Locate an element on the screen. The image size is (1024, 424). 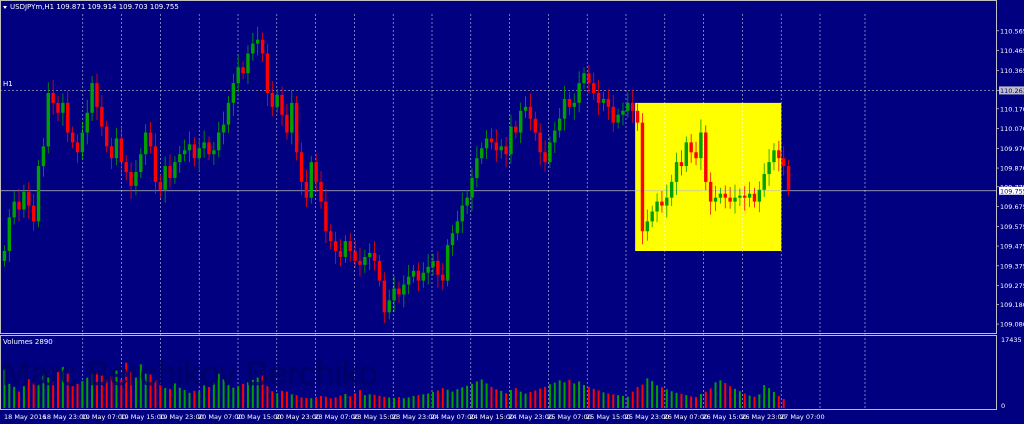
x-tick-label: 18 May 23:00 is located at coordinates (65, 417).